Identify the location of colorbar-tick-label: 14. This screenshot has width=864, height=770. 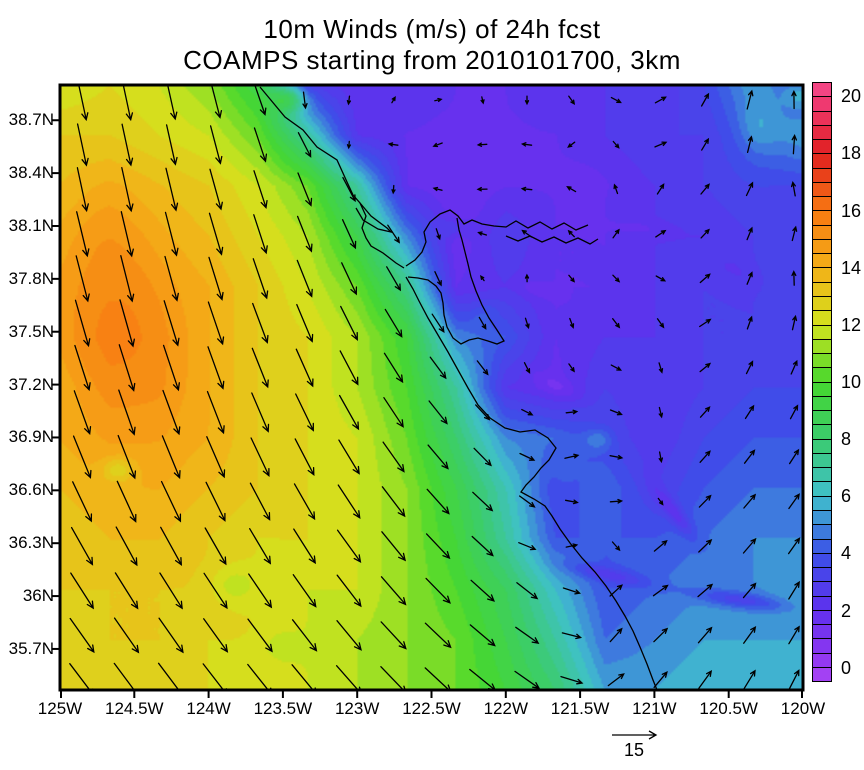
(851, 267).